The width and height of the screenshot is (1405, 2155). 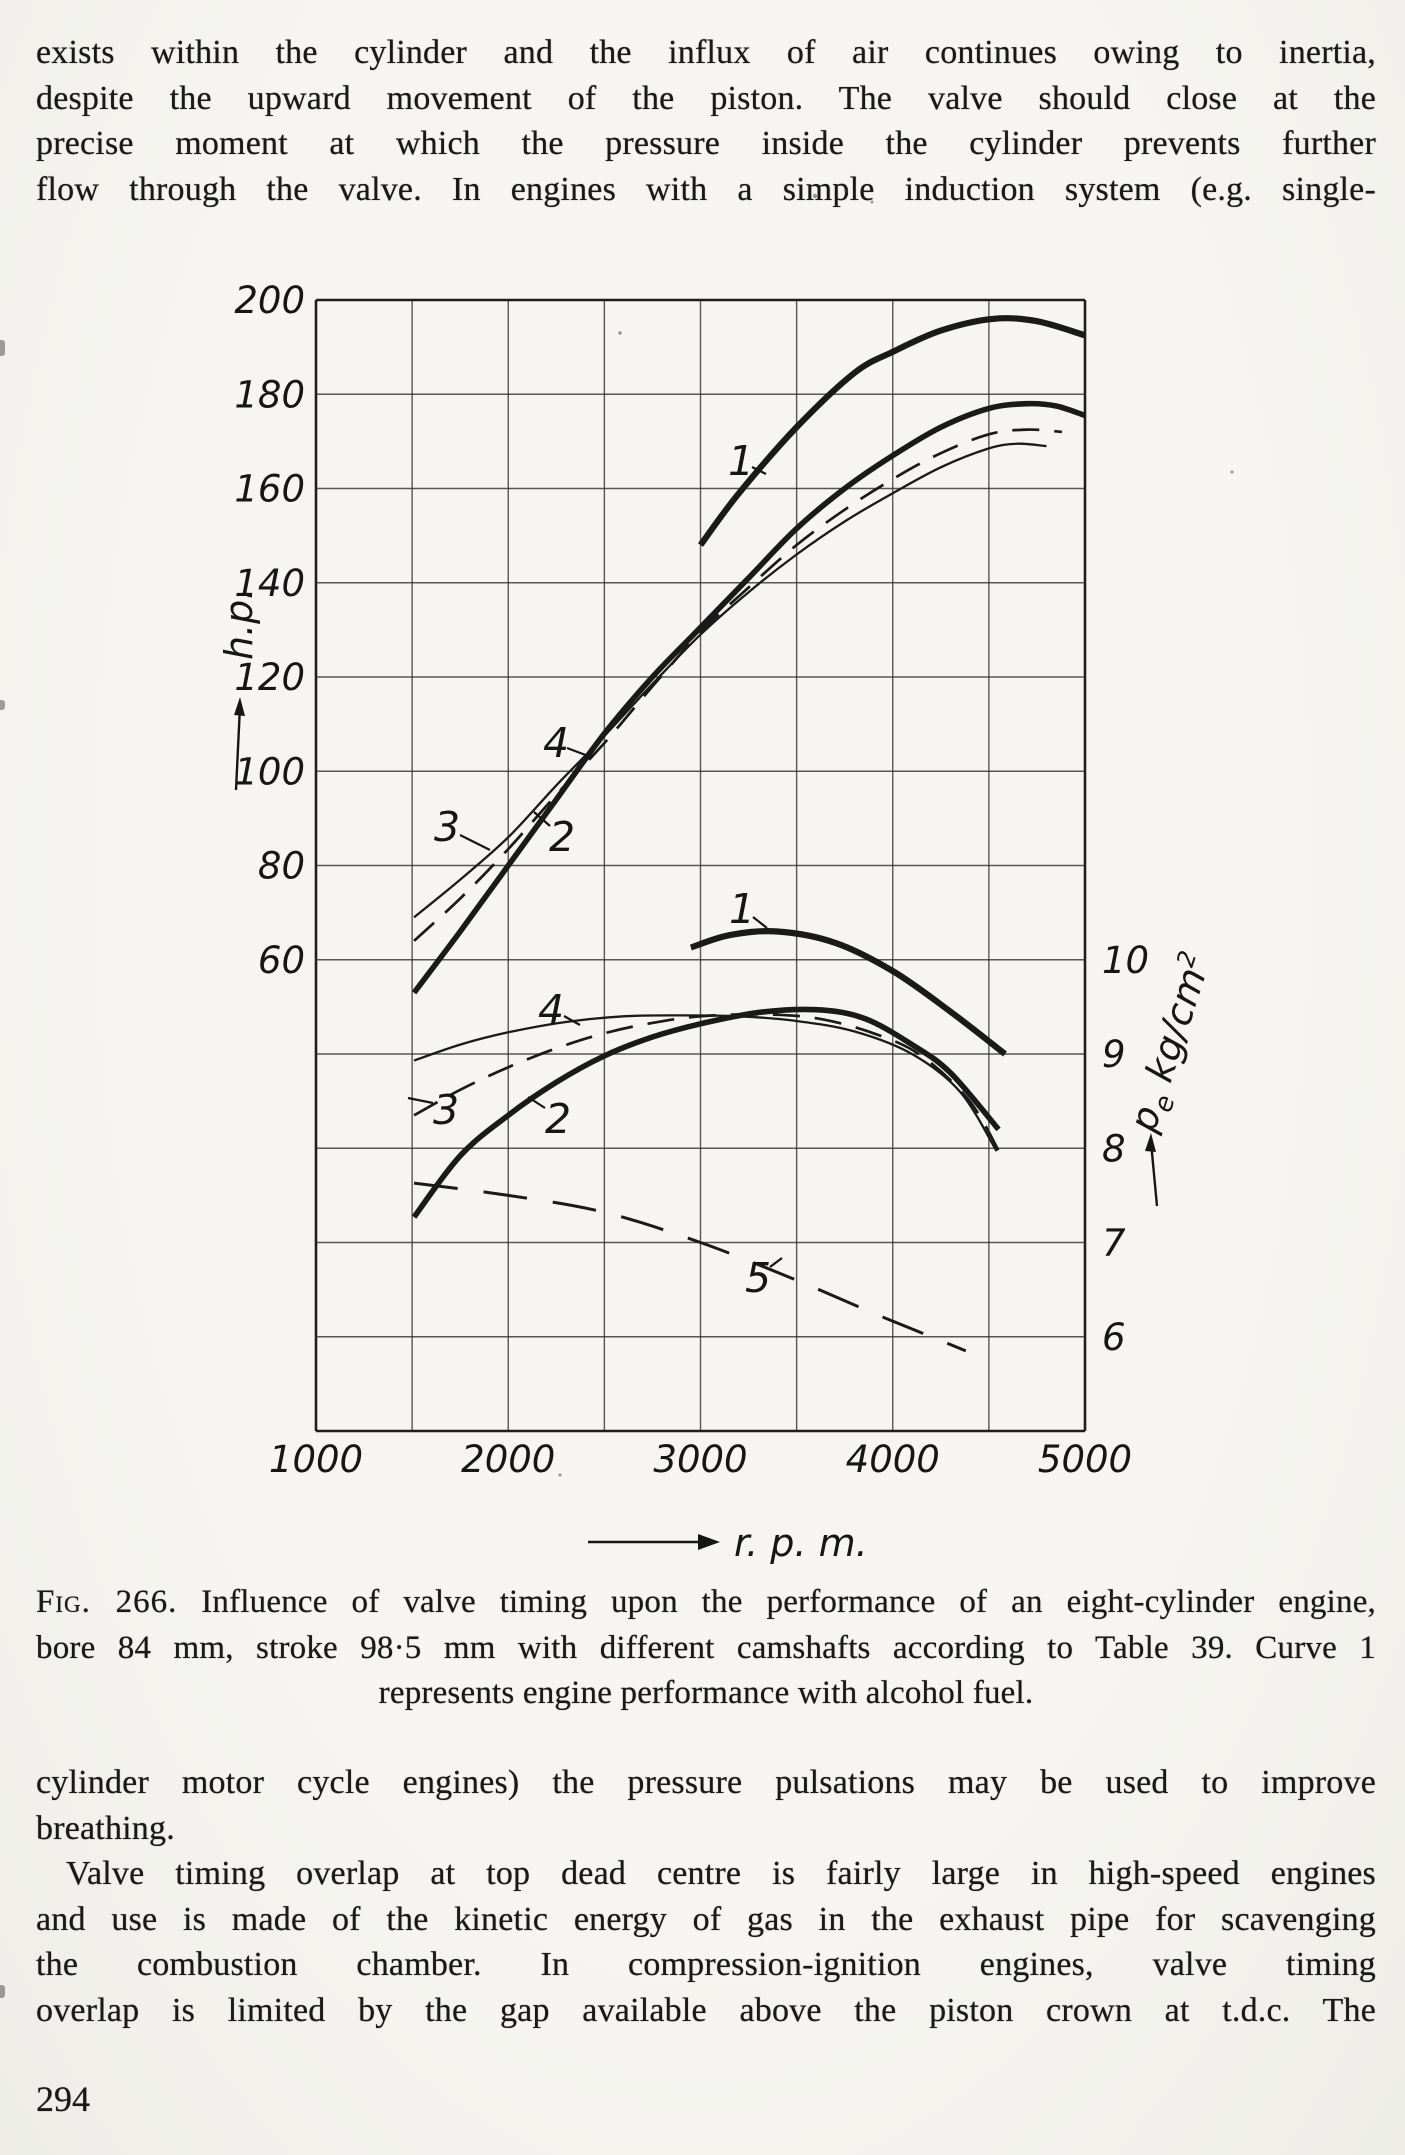 I want to click on x-axis-tick-label: 3000, so click(x=700, y=1459).